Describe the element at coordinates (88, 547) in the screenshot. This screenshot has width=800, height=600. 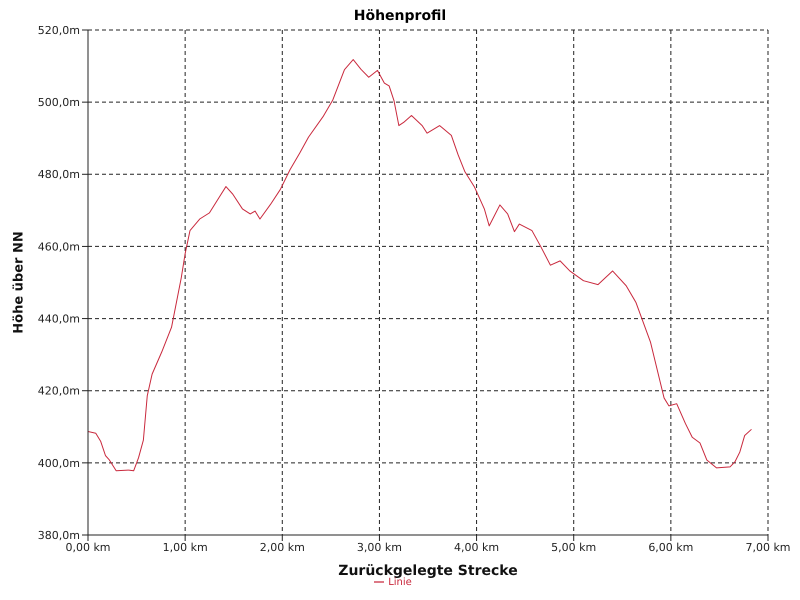
I see `x-tick-label: 0,00 km` at that location.